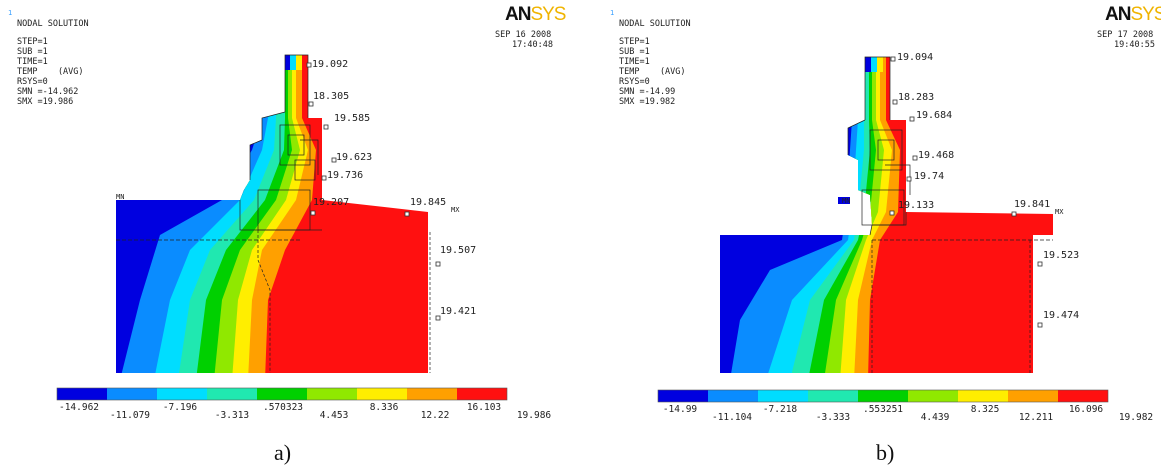 The height and width of the screenshot is (471, 1161). What do you see at coordinates (484, 407) in the screenshot?
I see `legend-tick: 16.103` at bounding box center [484, 407].